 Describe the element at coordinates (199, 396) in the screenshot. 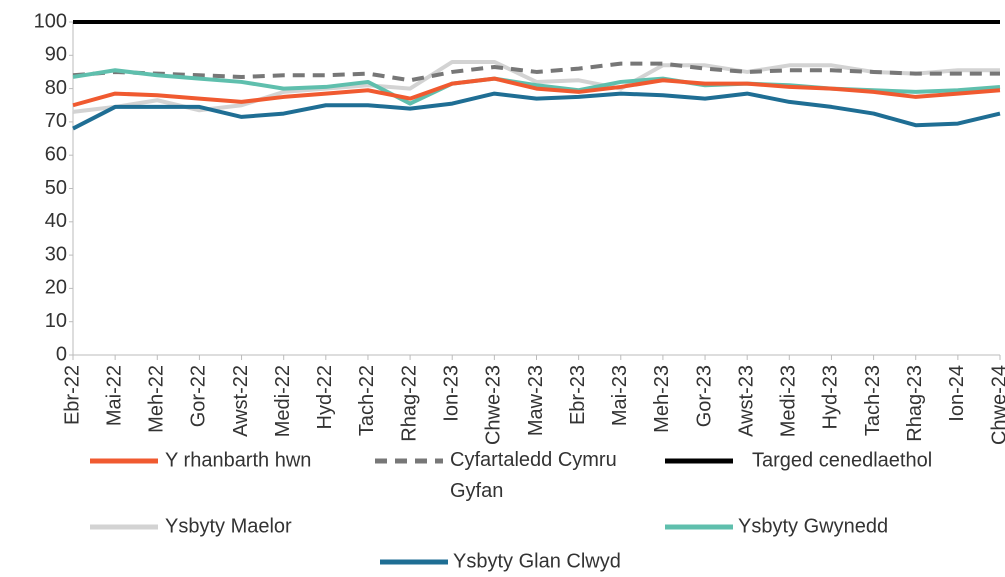

I see `x-tick-label: Gor-22` at that location.